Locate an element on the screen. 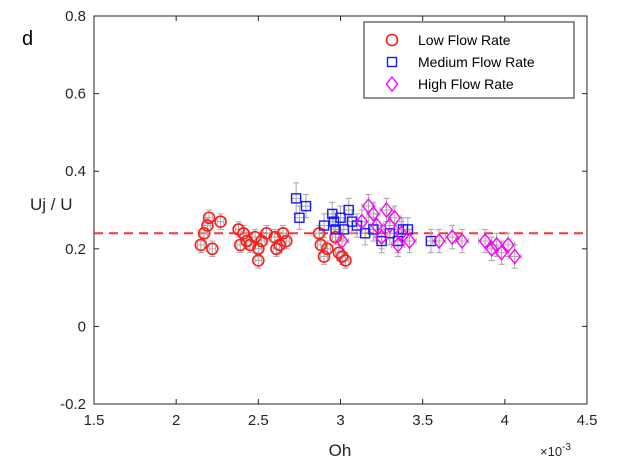 This screenshot has width=618, height=465. legend-diamond-marker is located at coordinates (392, 84).